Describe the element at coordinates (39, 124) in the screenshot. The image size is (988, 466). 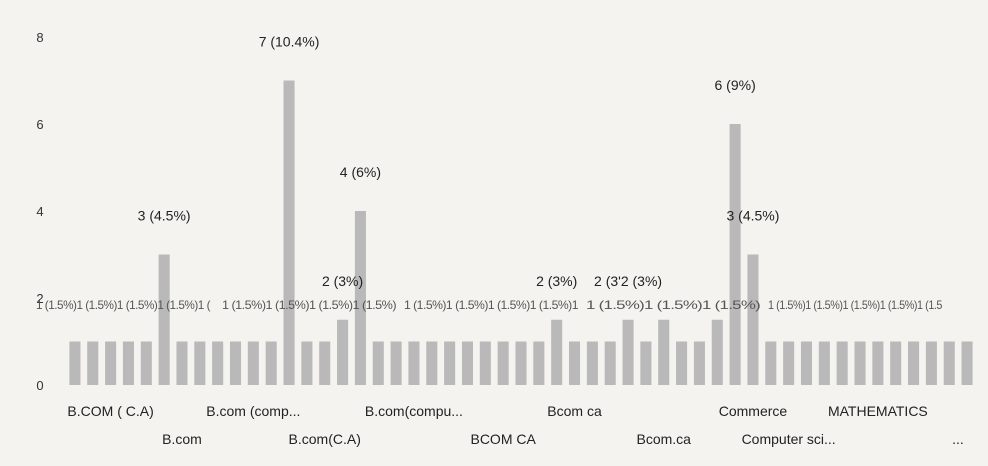
I see `y-tick-label: 6` at that location.